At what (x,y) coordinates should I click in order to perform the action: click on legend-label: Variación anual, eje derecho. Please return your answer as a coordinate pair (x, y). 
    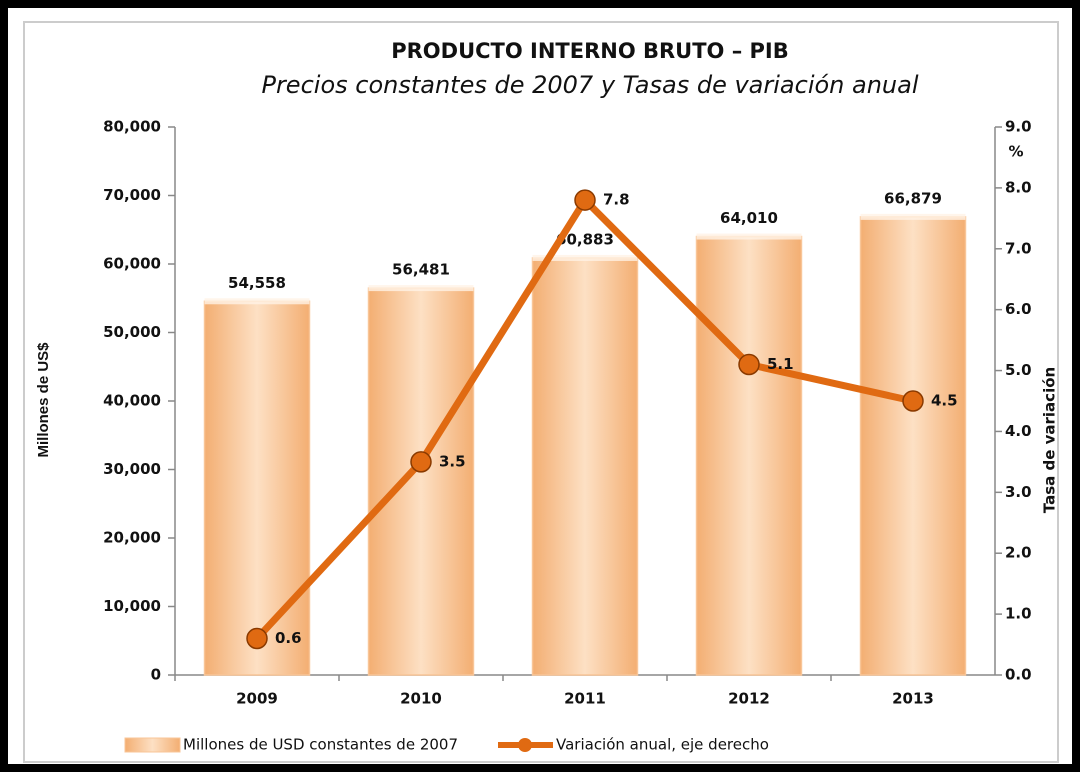
    Looking at the image, I should click on (662, 745).